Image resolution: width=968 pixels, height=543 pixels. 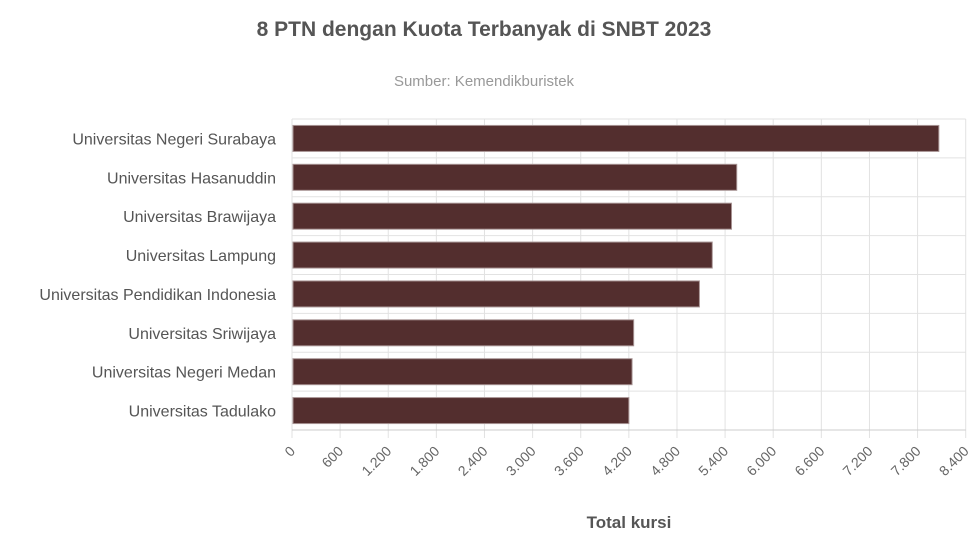 What do you see at coordinates (761, 461) in the screenshot?
I see `x-tick-label: 6.000` at bounding box center [761, 461].